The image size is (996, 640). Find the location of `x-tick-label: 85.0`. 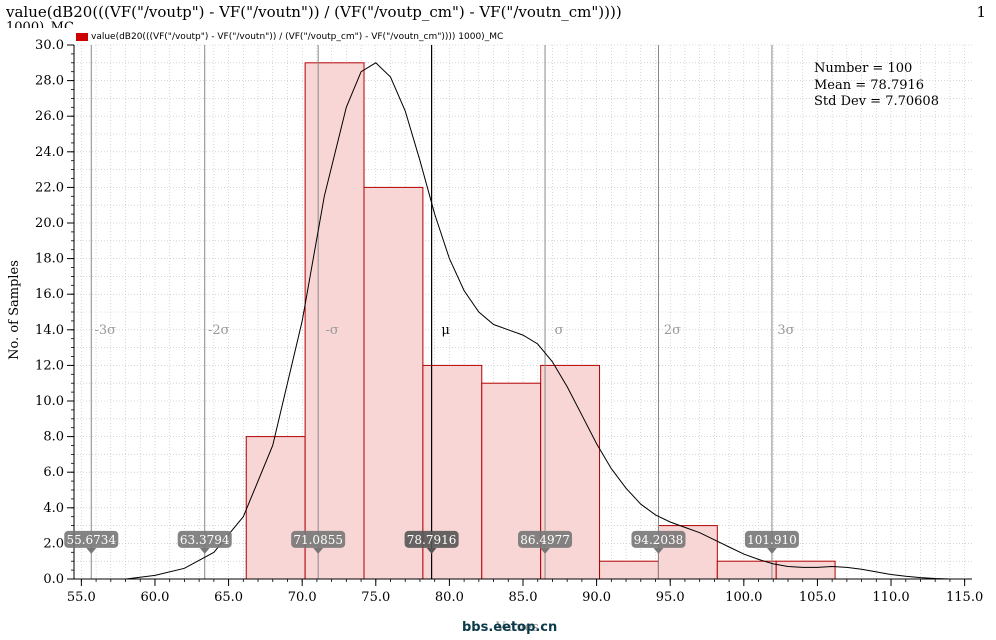

x-tick-label: 85.0 is located at coordinates (523, 597).